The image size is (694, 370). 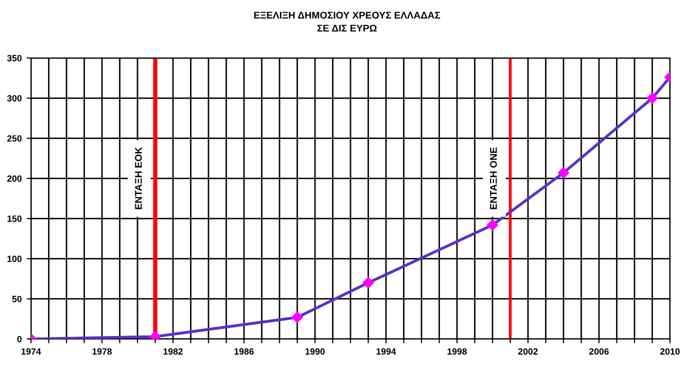 I want to click on x-tick-label: 1994, so click(x=386, y=351).